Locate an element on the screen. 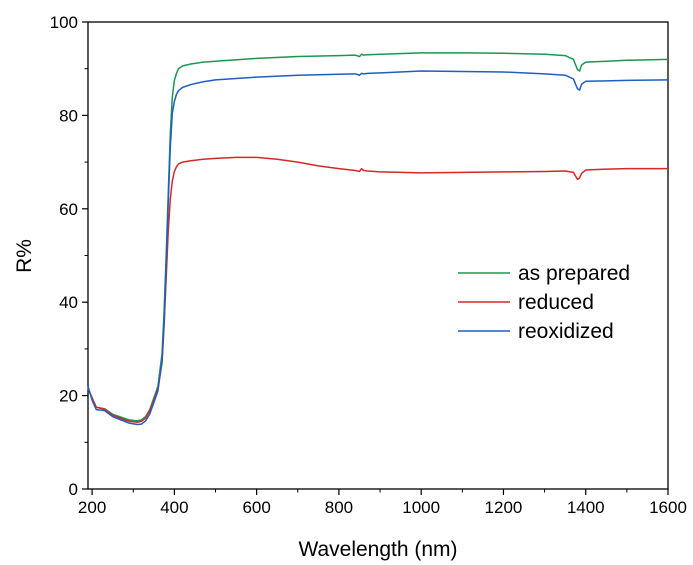 The image size is (693, 565). x-tick-label: 1200 is located at coordinates (504, 507).